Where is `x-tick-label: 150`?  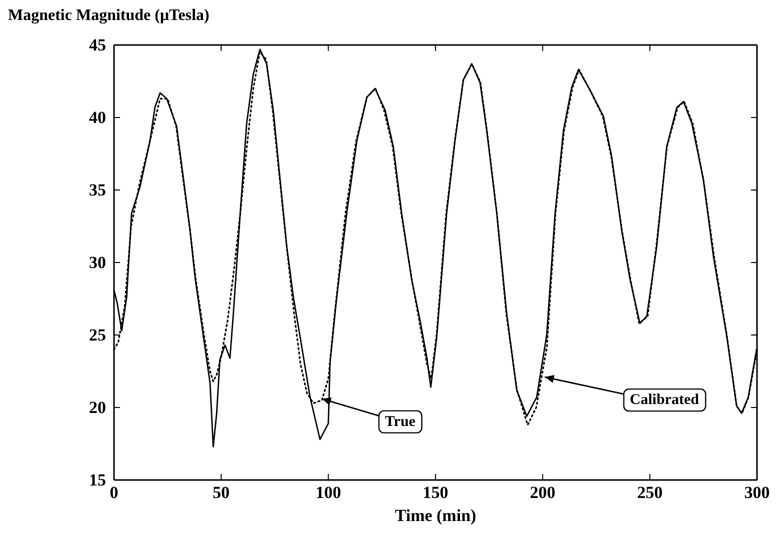 x-tick-label: 150 is located at coordinates (435, 492).